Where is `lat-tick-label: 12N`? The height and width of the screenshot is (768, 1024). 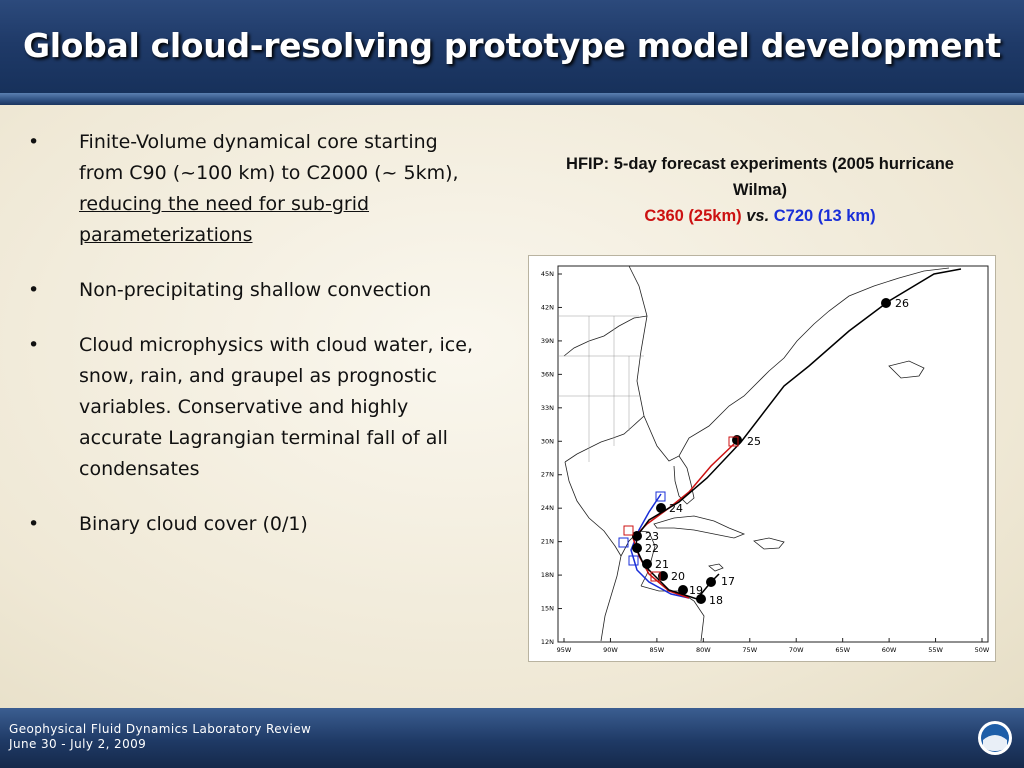 lat-tick-label: 12N is located at coordinates (547, 642).